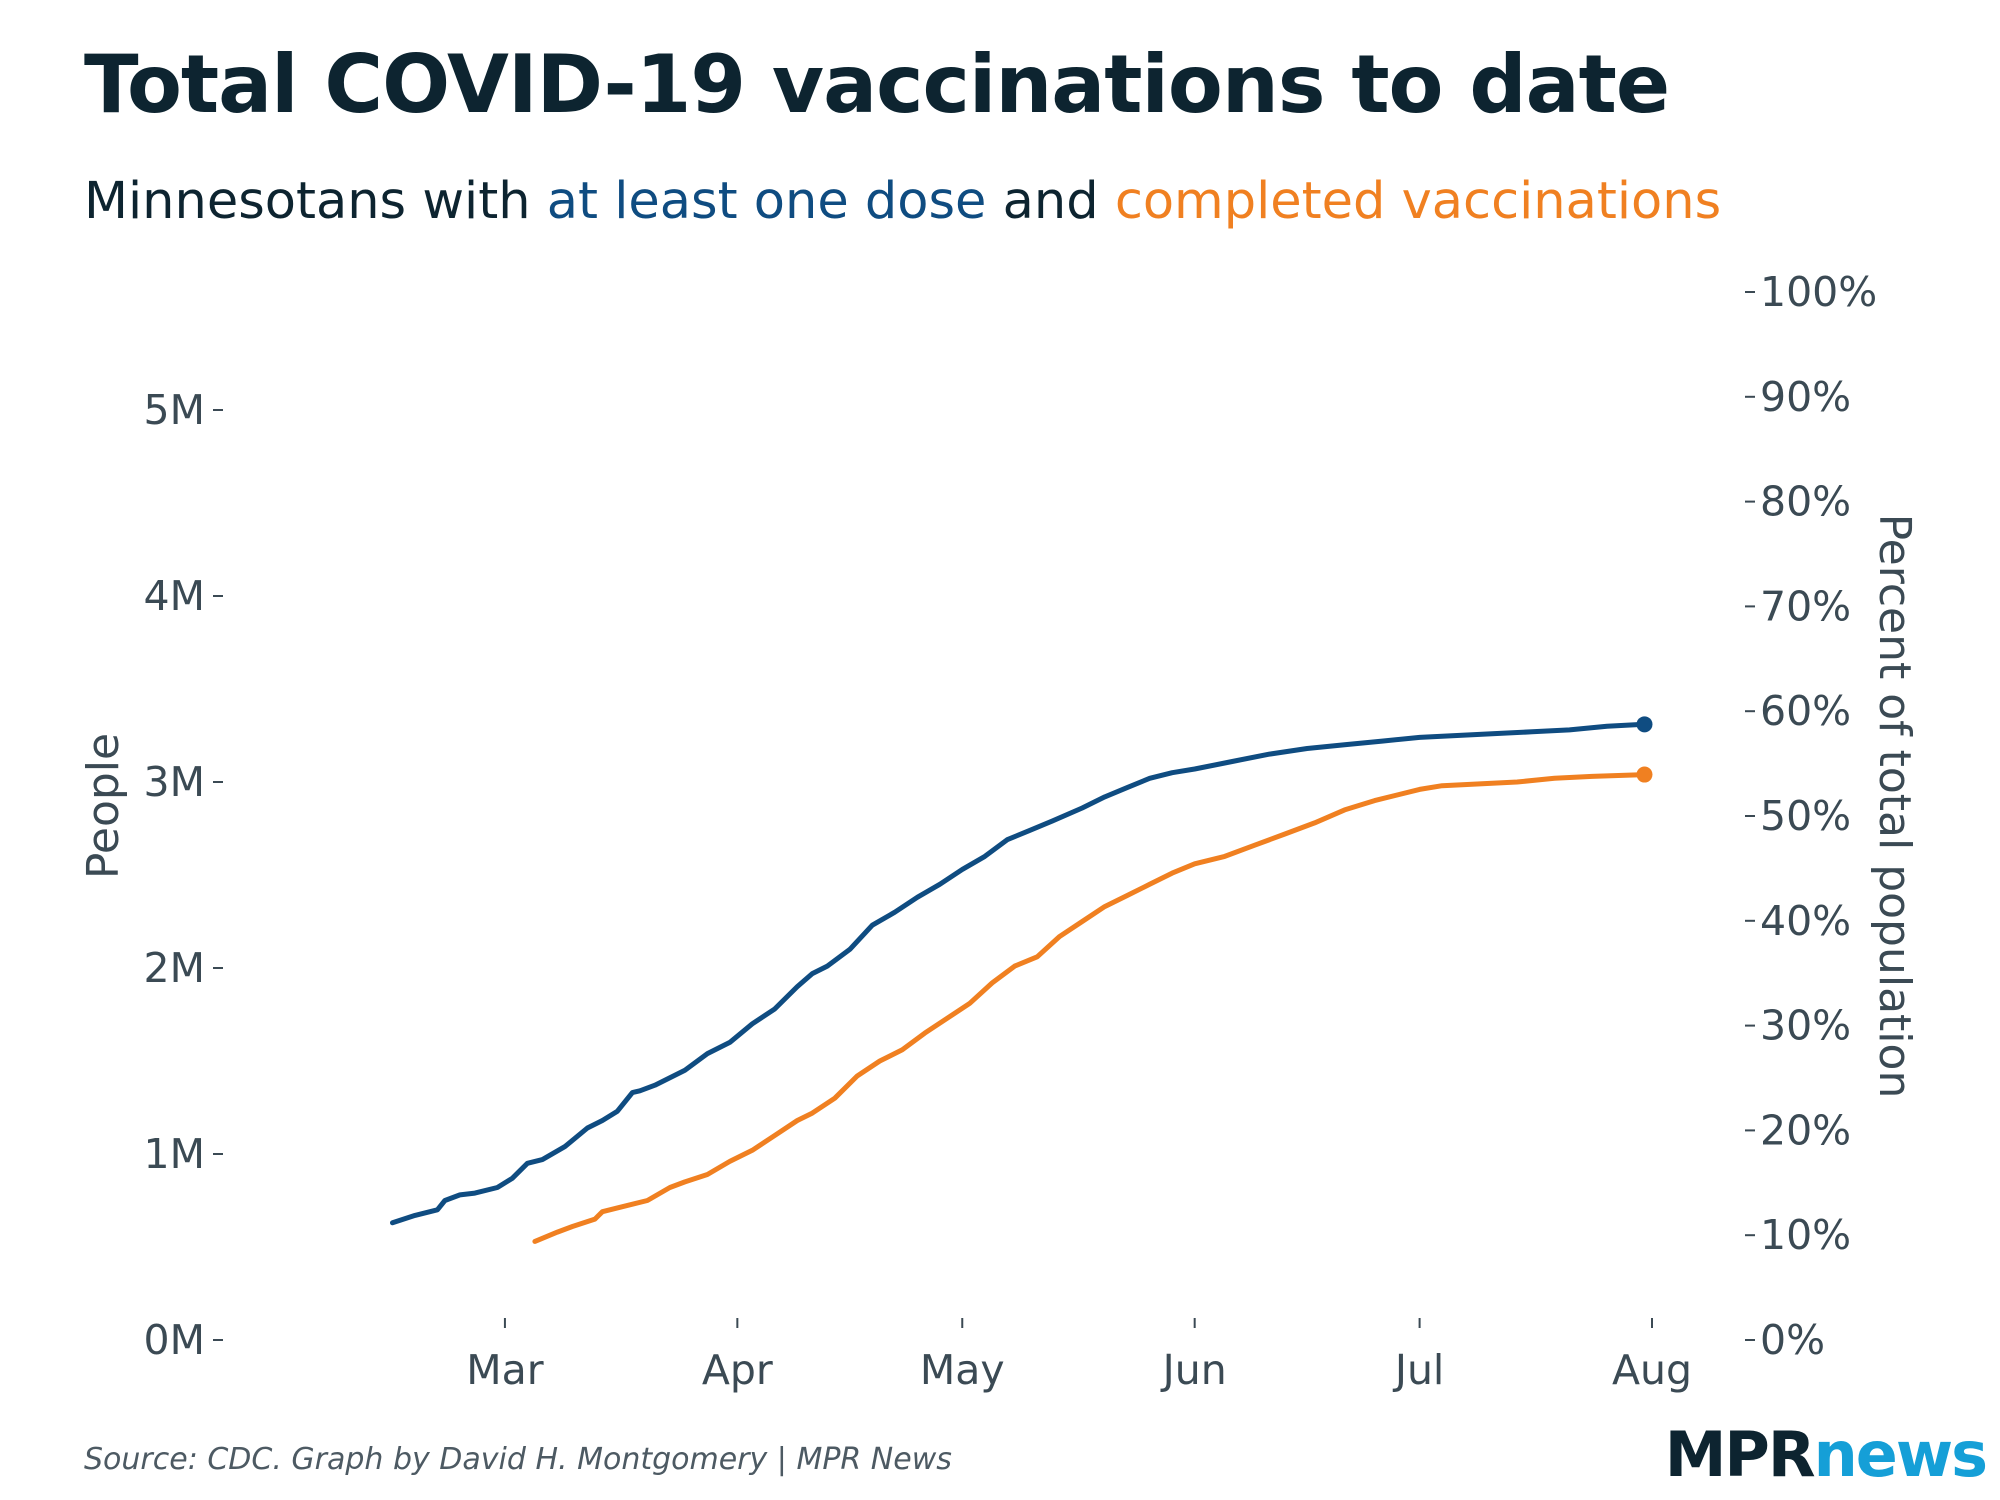 This screenshot has height=1500, width=2000. Describe the element at coordinates (1900, 1454) in the screenshot. I see `logo-news: news` at that location.